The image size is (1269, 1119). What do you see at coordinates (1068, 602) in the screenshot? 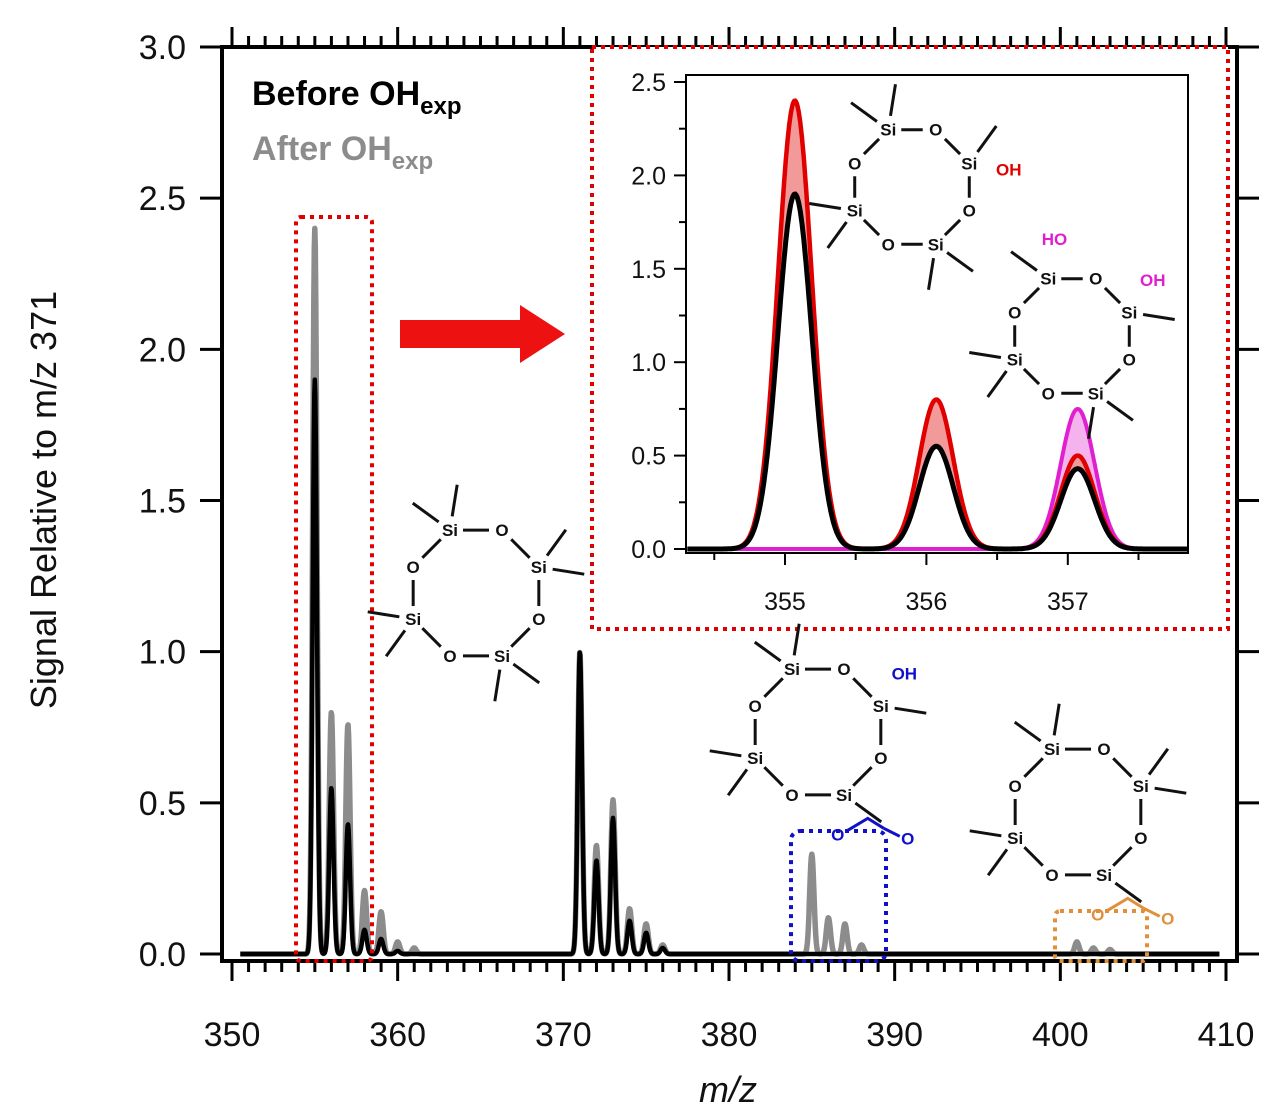
I see `inset-x-tick-label: 357` at bounding box center [1068, 602].